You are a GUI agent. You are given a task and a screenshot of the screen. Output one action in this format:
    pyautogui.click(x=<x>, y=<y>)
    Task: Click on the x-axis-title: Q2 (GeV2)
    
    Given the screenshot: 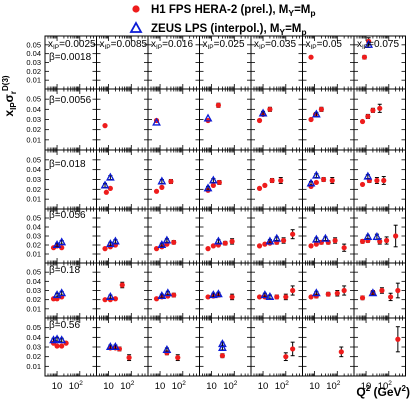 What is the action you would take?
    pyautogui.click(x=383, y=391)
    